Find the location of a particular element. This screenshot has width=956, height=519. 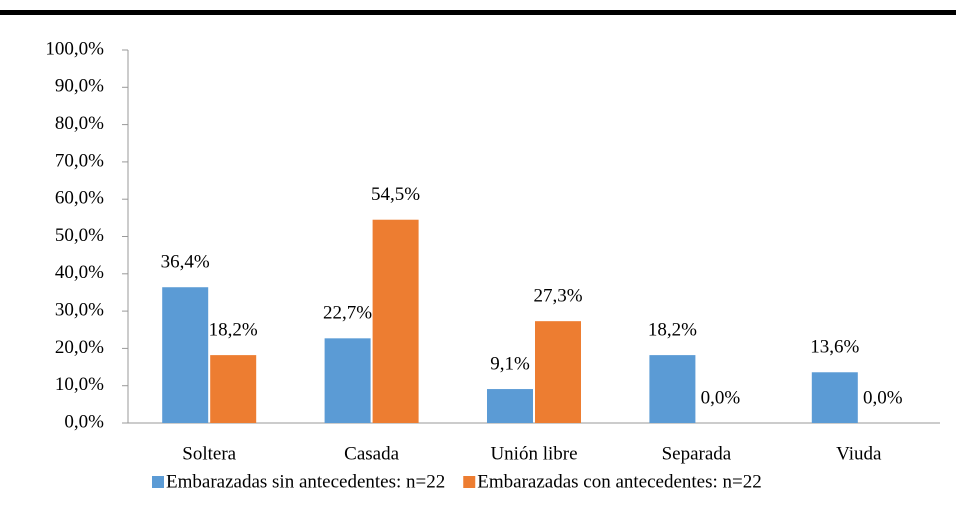

y-tick-label: 80,0% is located at coordinates (79, 123).